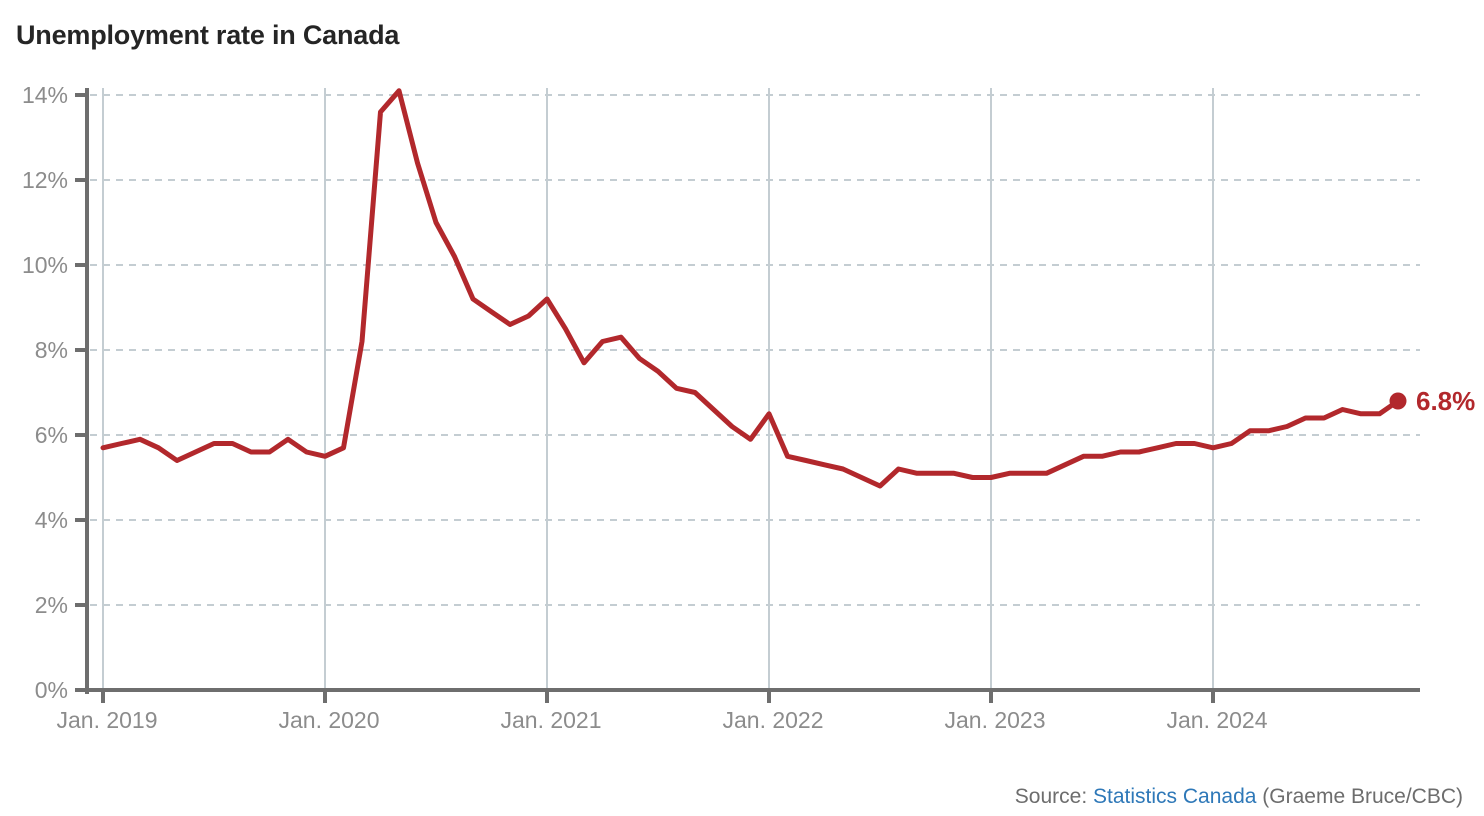 This screenshot has width=1484, height=816. Describe the element at coordinates (1398, 401) in the screenshot. I see `end-point-dot` at that location.